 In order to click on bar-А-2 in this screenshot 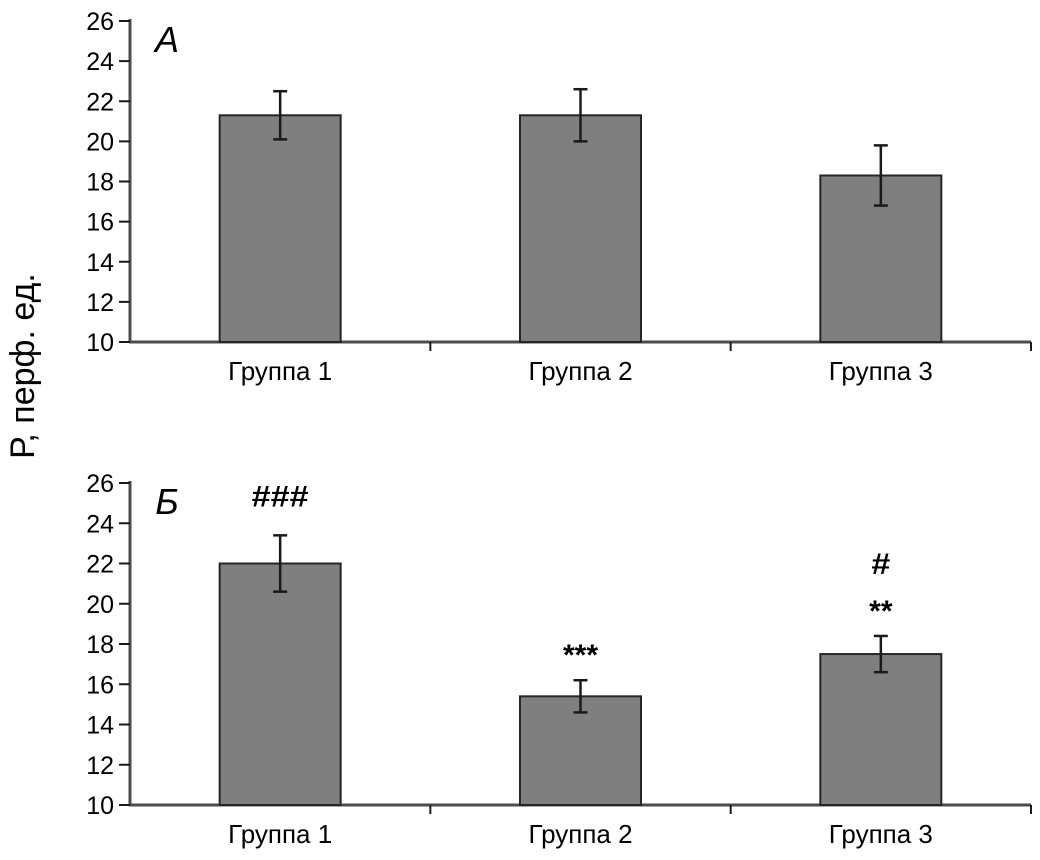, I will do `click(580, 228)`.